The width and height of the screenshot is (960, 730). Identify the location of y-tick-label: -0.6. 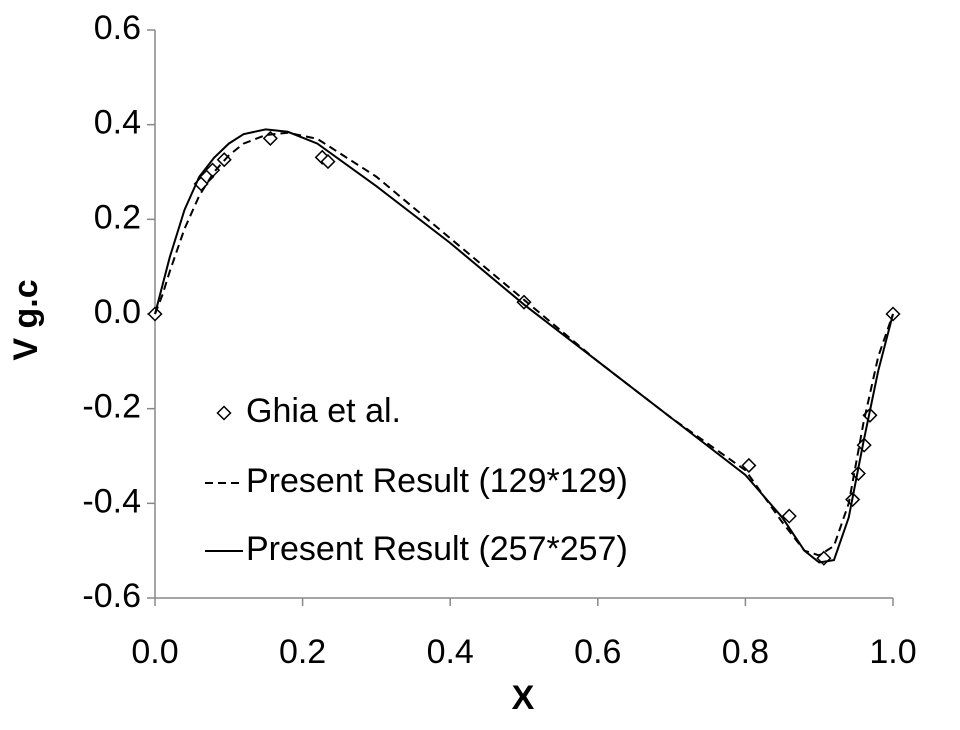
(111, 596).